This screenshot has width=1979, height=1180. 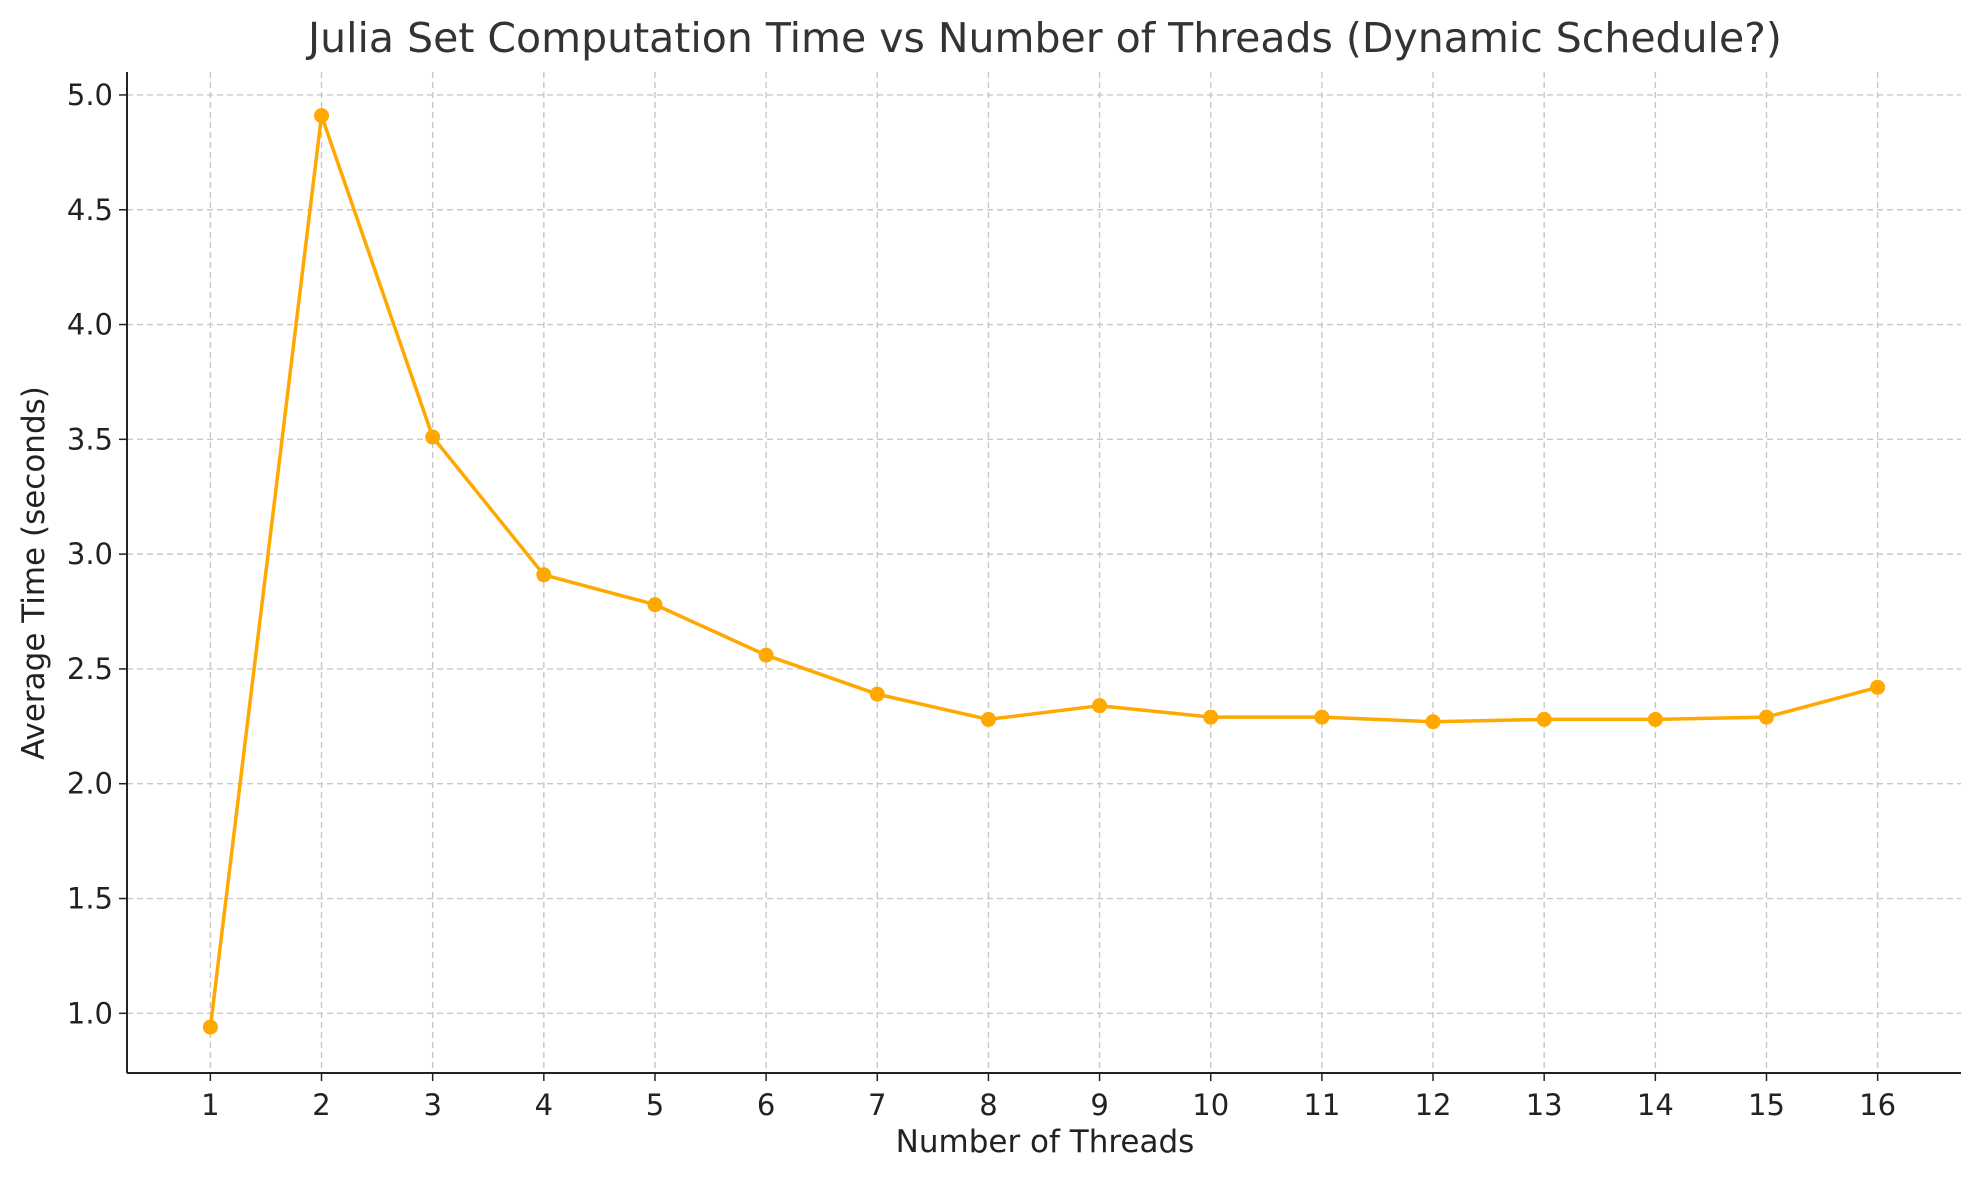 What do you see at coordinates (1877, 1105) in the screenshot?
I see `x-tick-label: 16` at bounding box center [1877, 1105].